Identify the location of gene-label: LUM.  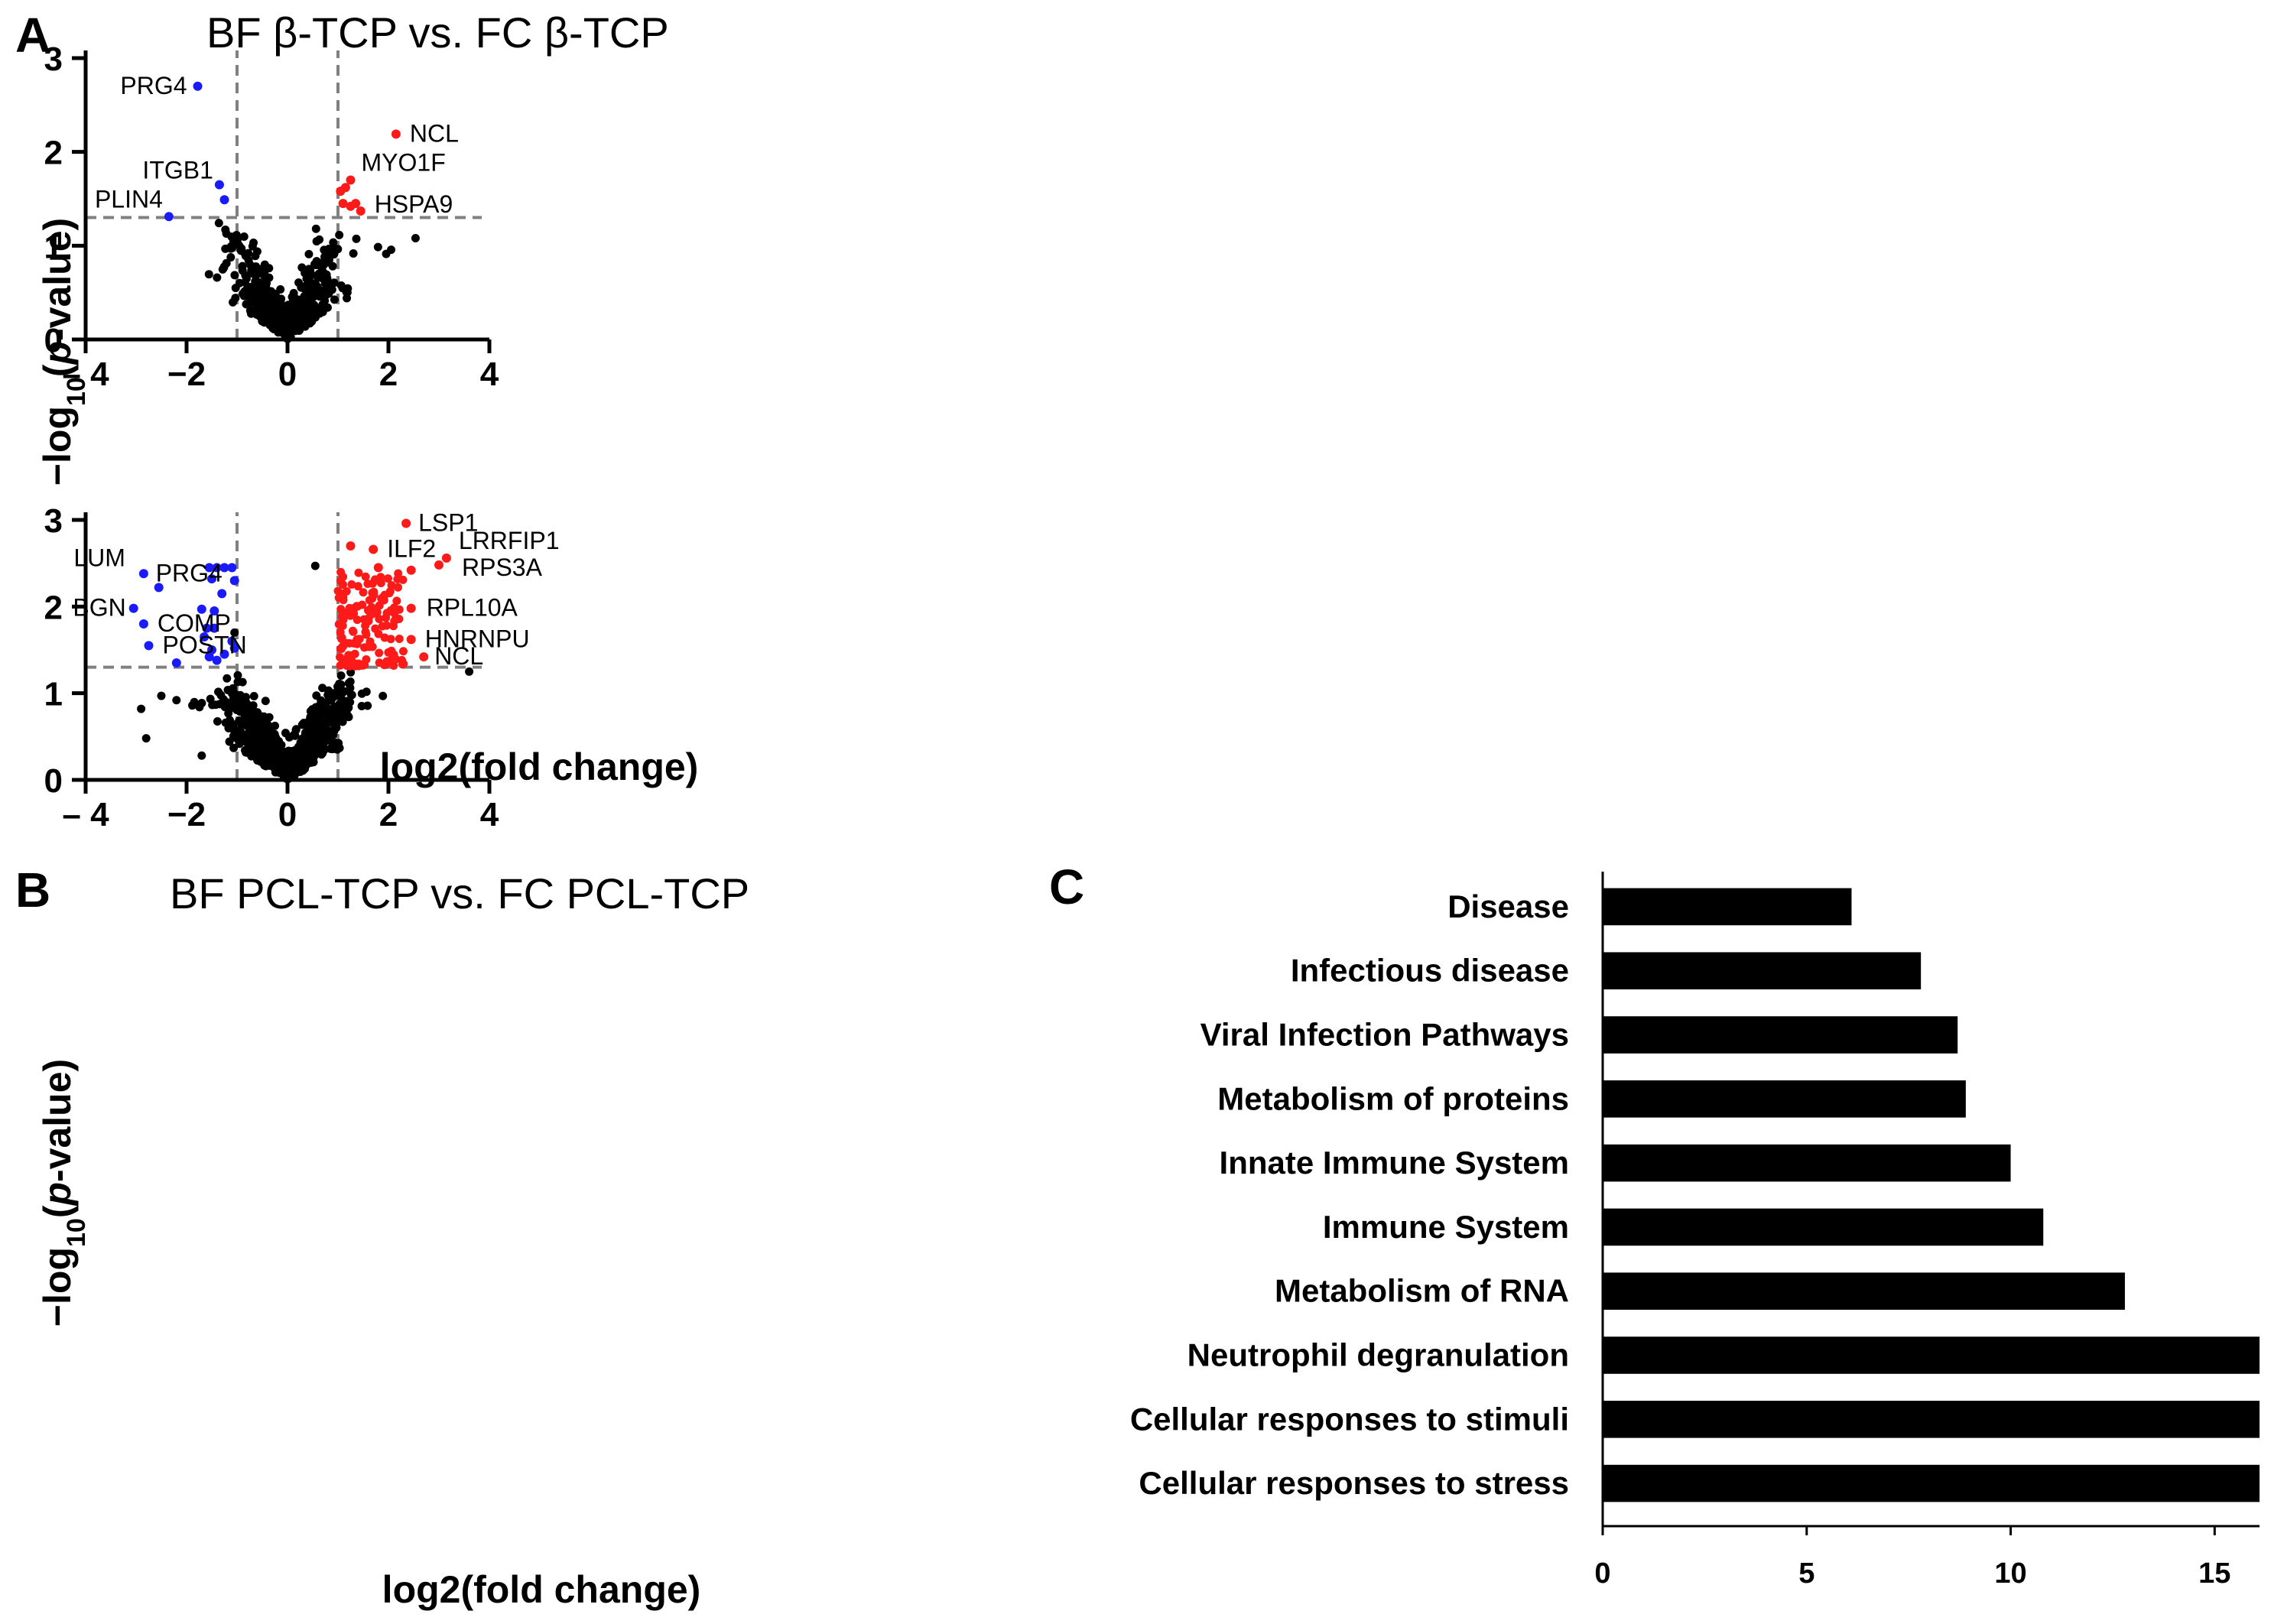
(99, 557).